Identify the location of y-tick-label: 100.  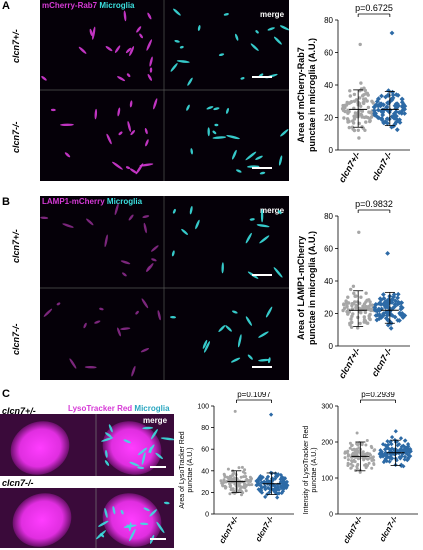
(327, 478).